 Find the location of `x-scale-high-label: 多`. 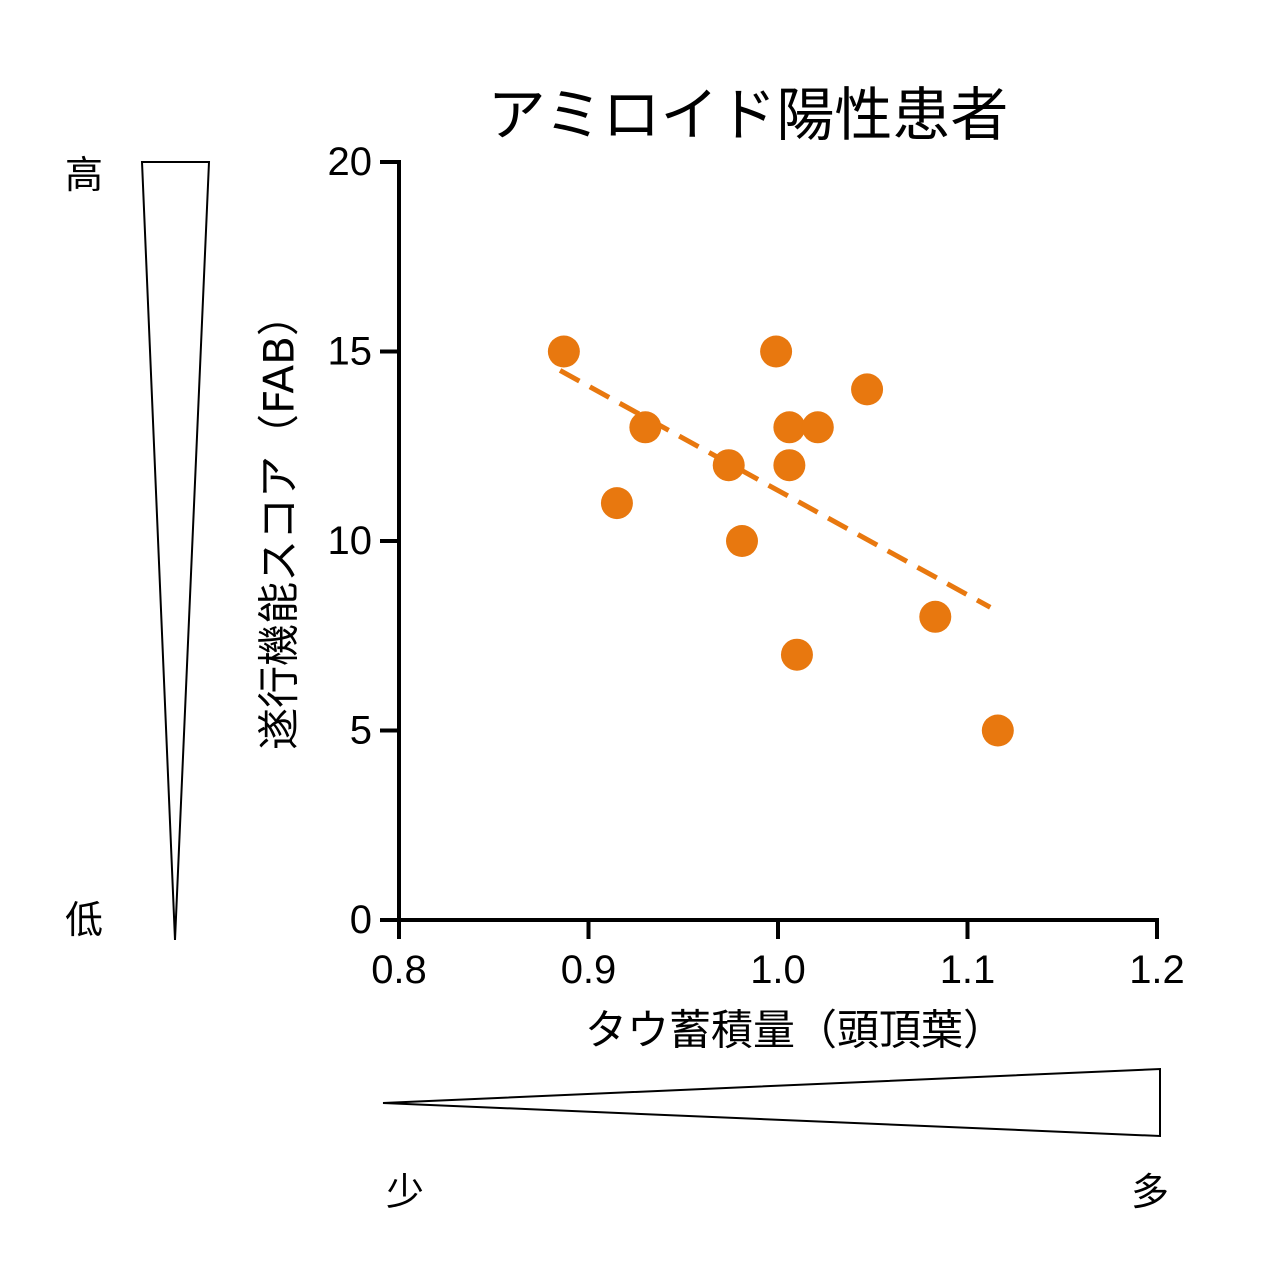

x-scale-high-label: 多 is located at coordinates (1150, 1192).